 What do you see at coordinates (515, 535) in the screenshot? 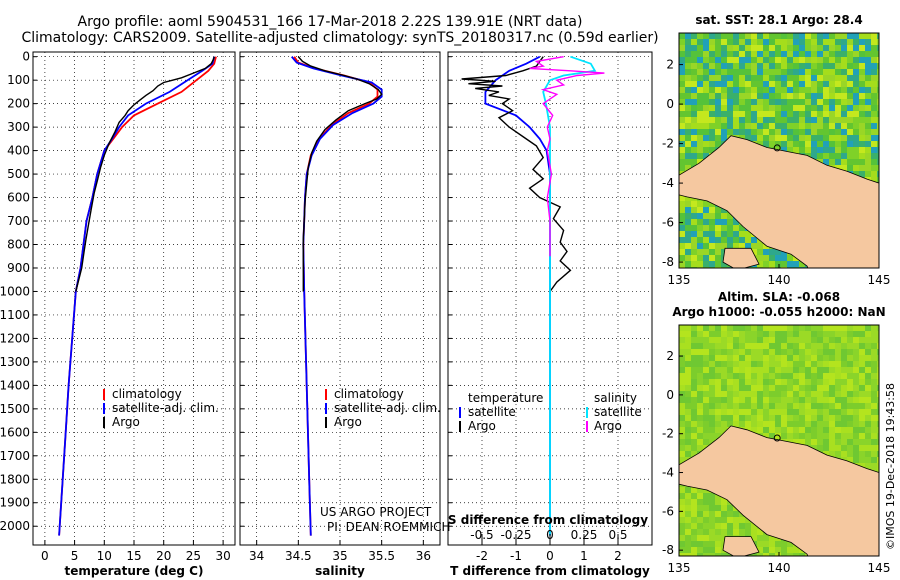
I see `x2-tick-label: -0.25` at bounding box center [515, 535].